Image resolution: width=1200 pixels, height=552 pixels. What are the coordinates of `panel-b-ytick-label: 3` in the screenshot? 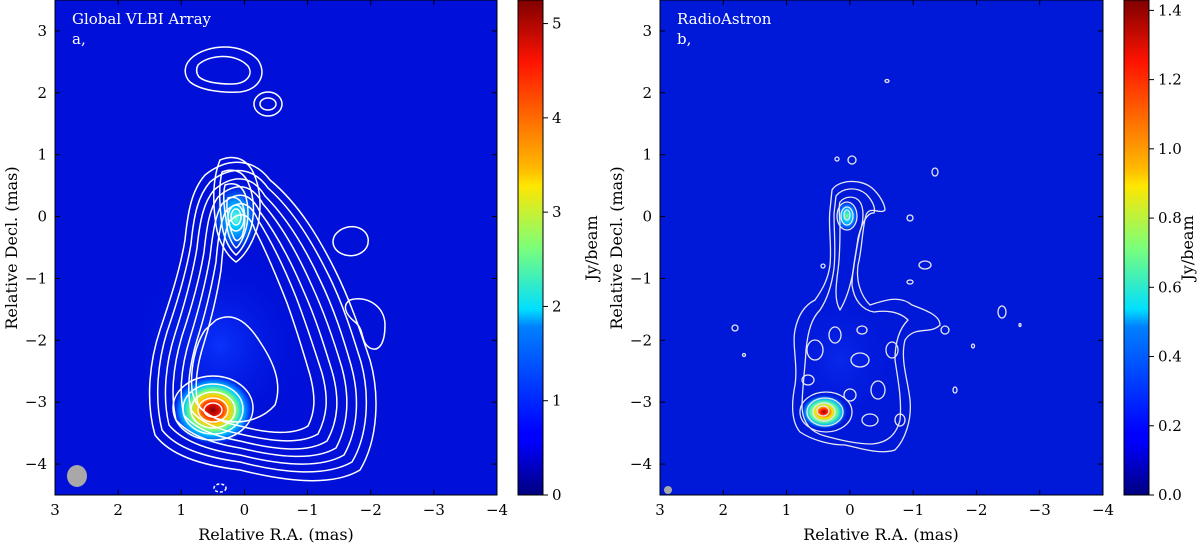 It's located at (647, 31).